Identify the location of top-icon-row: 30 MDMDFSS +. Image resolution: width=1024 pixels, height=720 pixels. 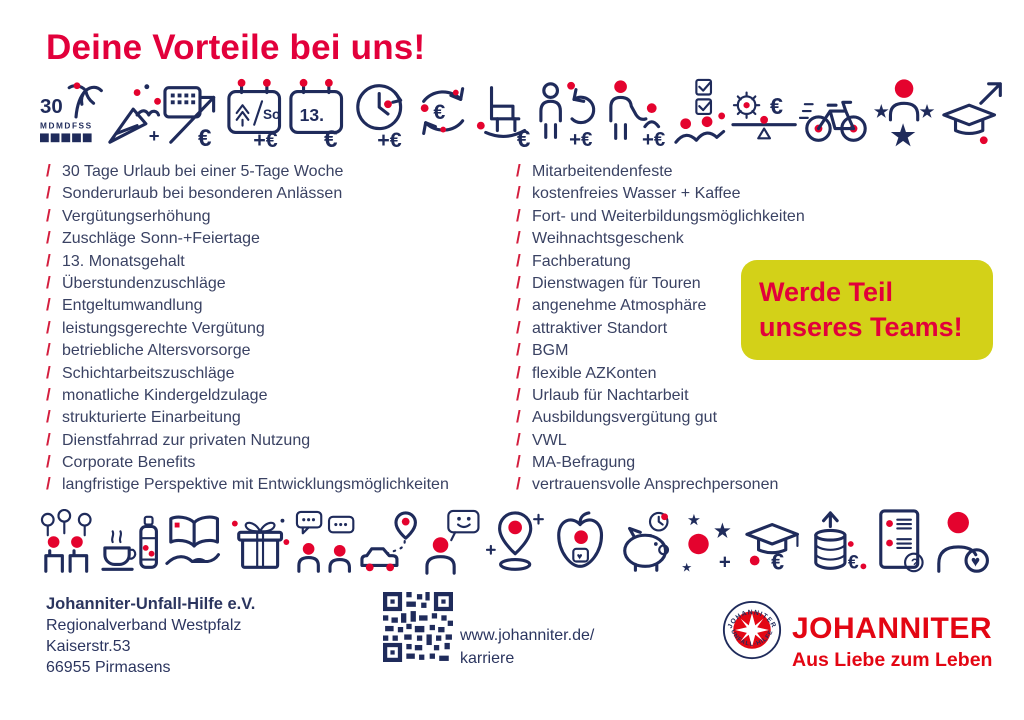
(521, 109).